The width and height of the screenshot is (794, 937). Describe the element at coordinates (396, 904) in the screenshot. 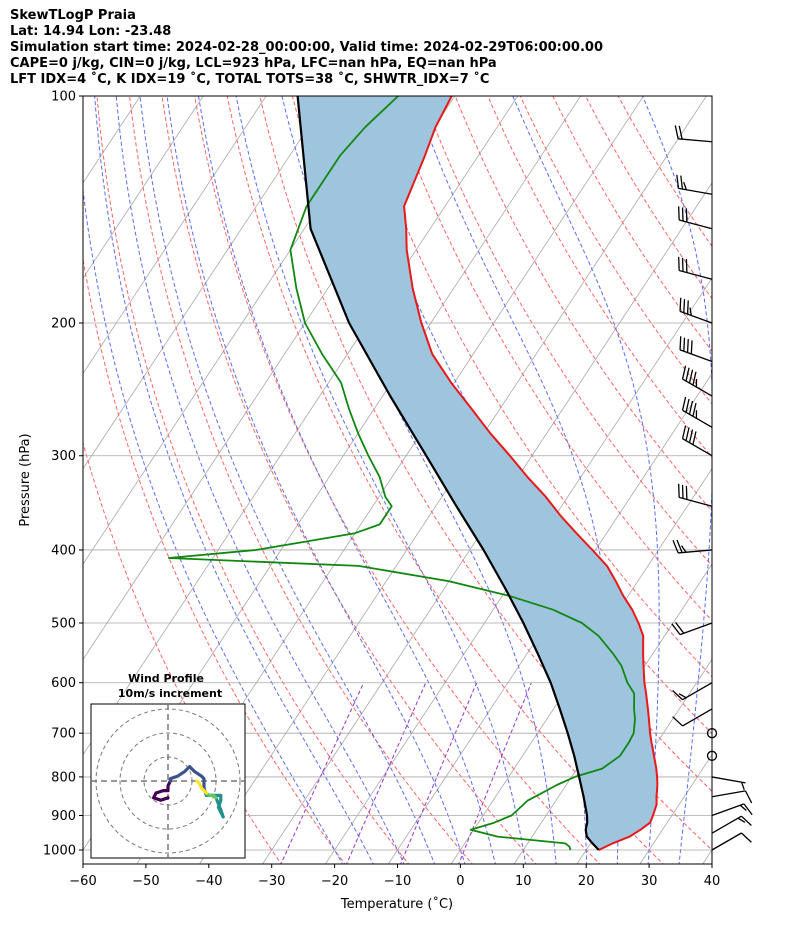

I see `x-axis-label: Temperature (˚C)` at that location.